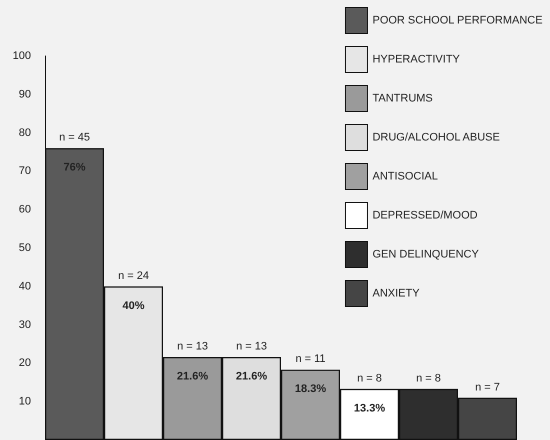 The width and height of the screenshot is (550, 440). What do you see at coordinates (310, 389) in the screenshot?
I see `data-label: 18.3%` at bounding box center [310, 389].